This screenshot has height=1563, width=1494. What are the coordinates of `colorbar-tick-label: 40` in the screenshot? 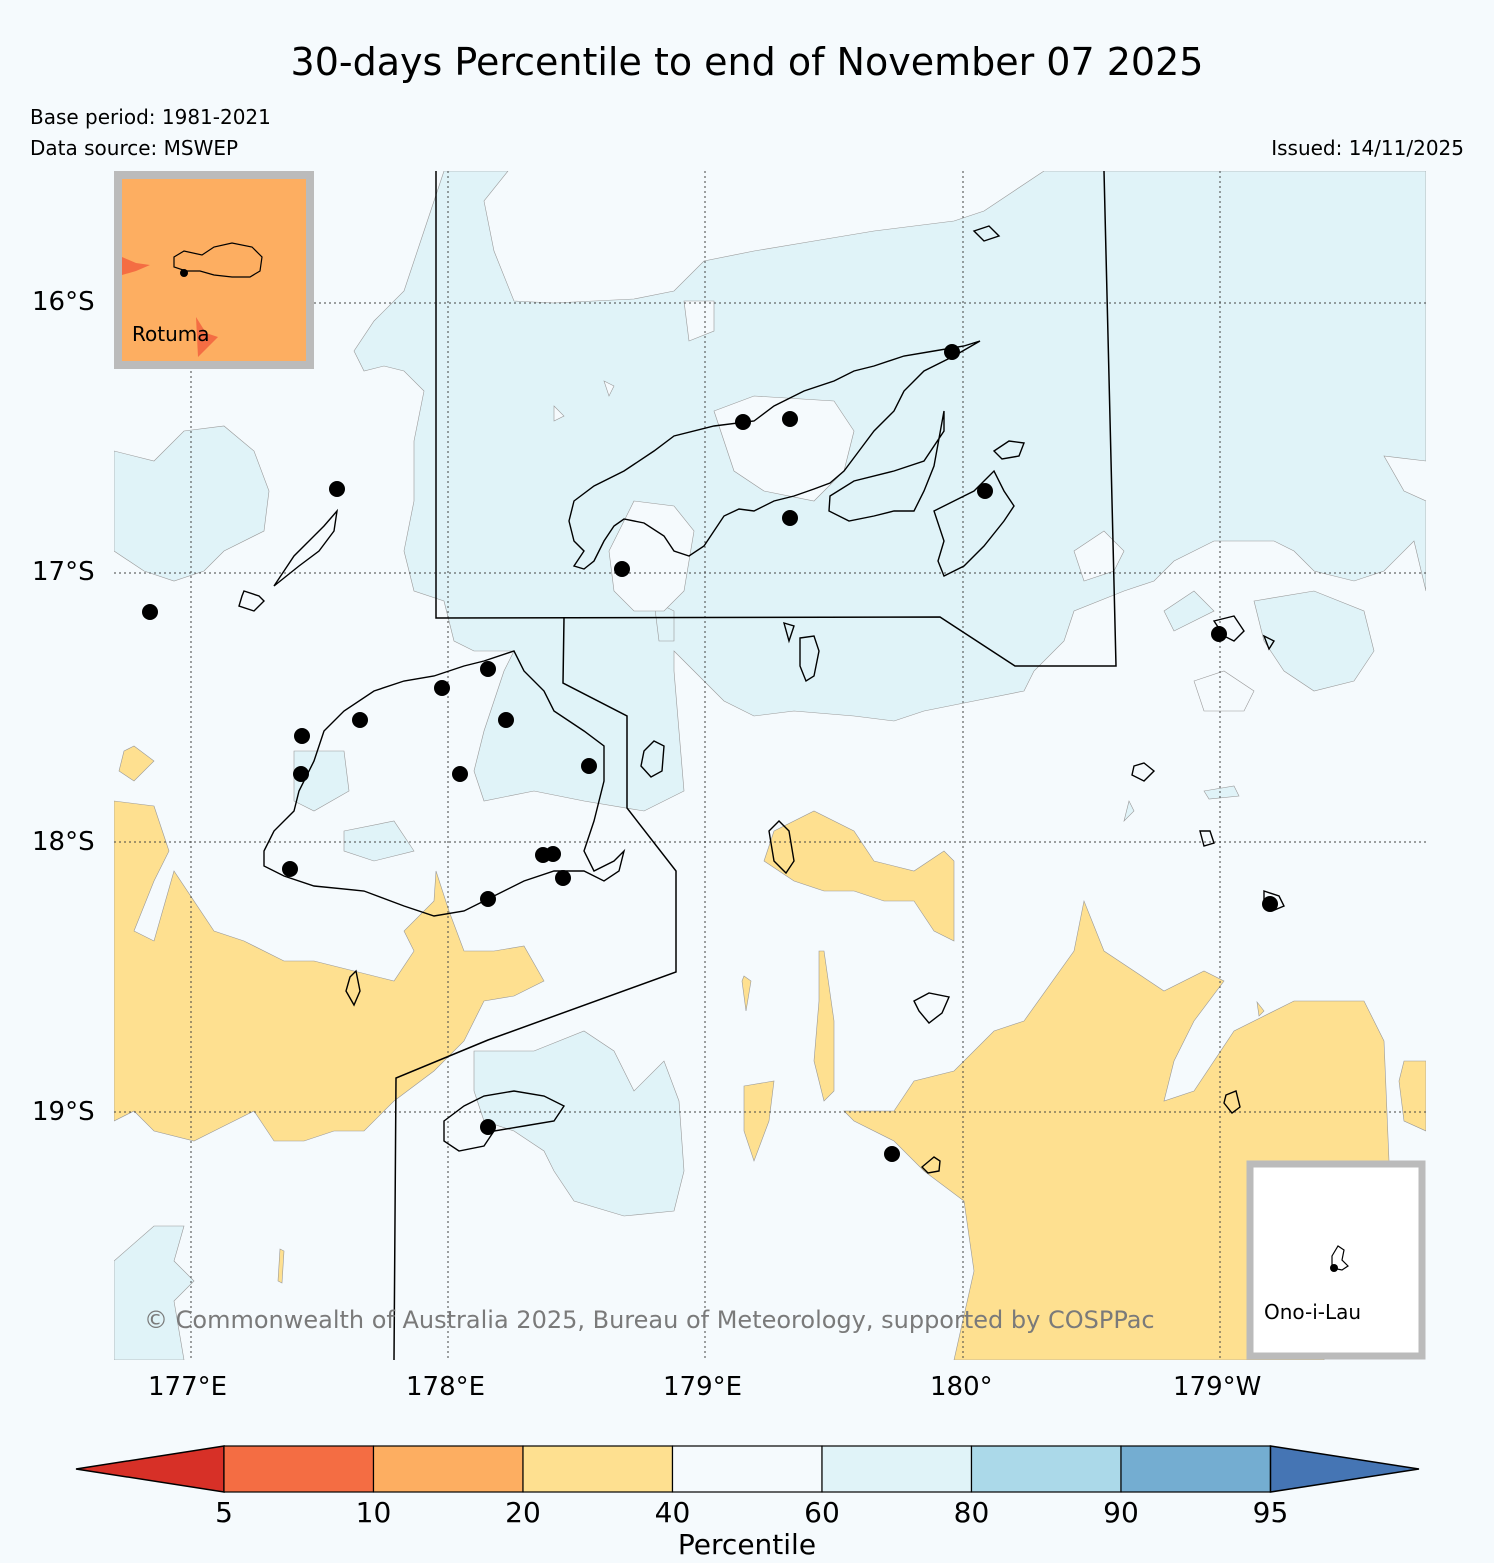 It's located at (672, 1512).